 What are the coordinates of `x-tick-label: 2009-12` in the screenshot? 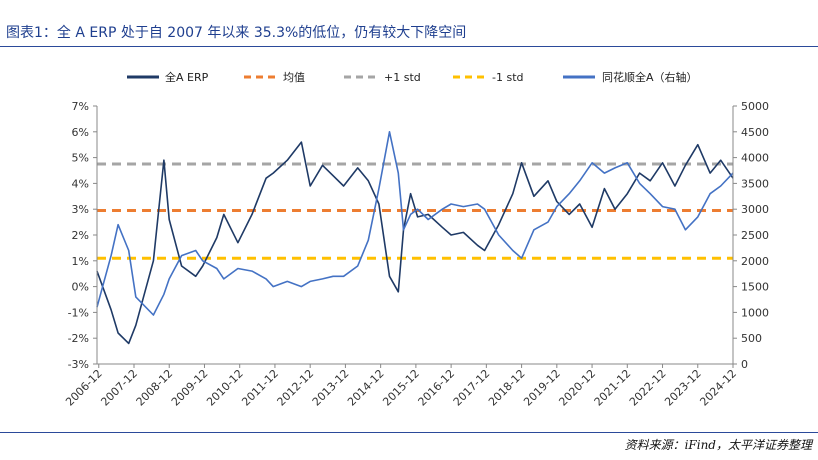 It's located at (190, 388).